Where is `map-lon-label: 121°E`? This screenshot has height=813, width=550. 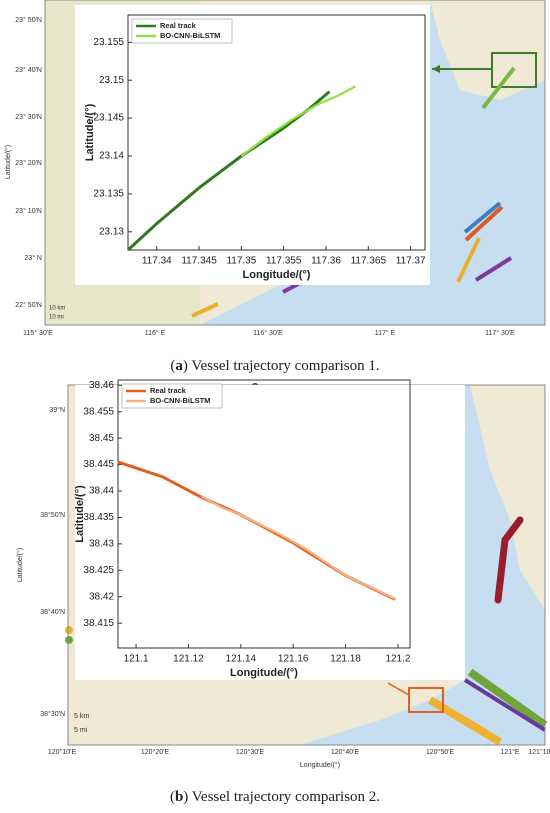
map-lon-label: 121°E is located at coordinates (509, 752).